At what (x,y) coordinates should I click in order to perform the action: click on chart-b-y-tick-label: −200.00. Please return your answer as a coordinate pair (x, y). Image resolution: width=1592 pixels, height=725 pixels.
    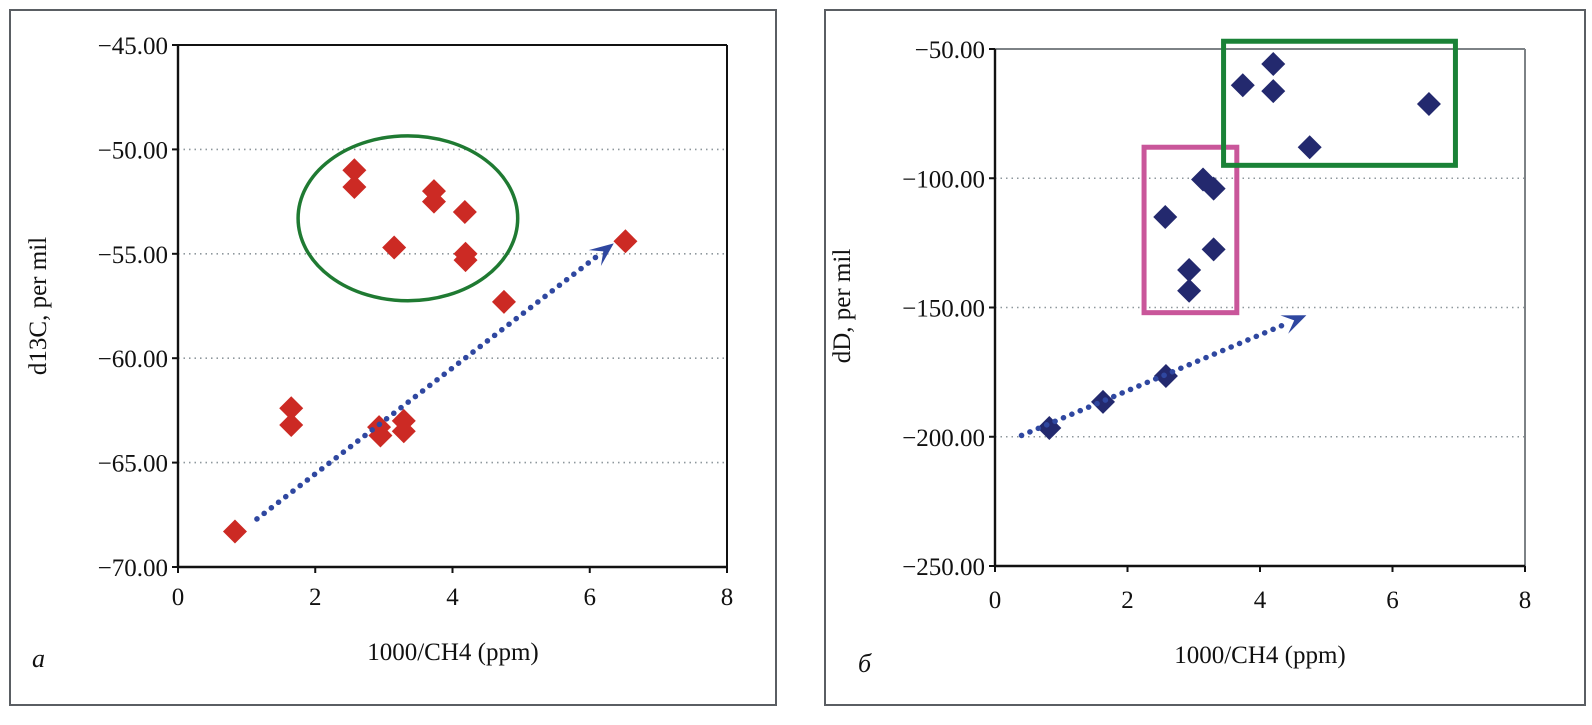
    Looking at the image, I should click on (943, 438).